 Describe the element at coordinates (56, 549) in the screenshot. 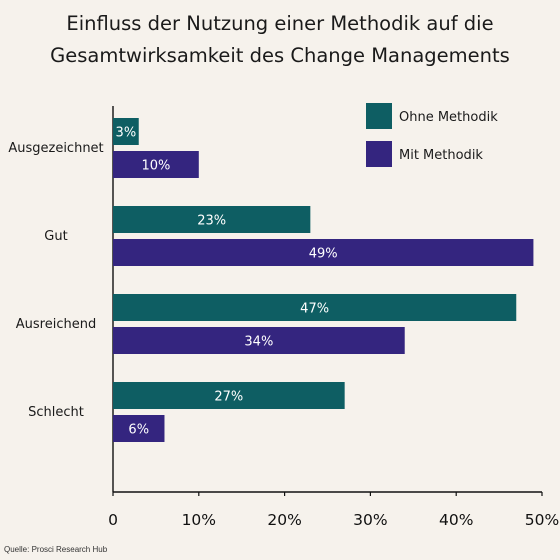

I see `source-note: Quelle: Prosci Research Hub` at that location.